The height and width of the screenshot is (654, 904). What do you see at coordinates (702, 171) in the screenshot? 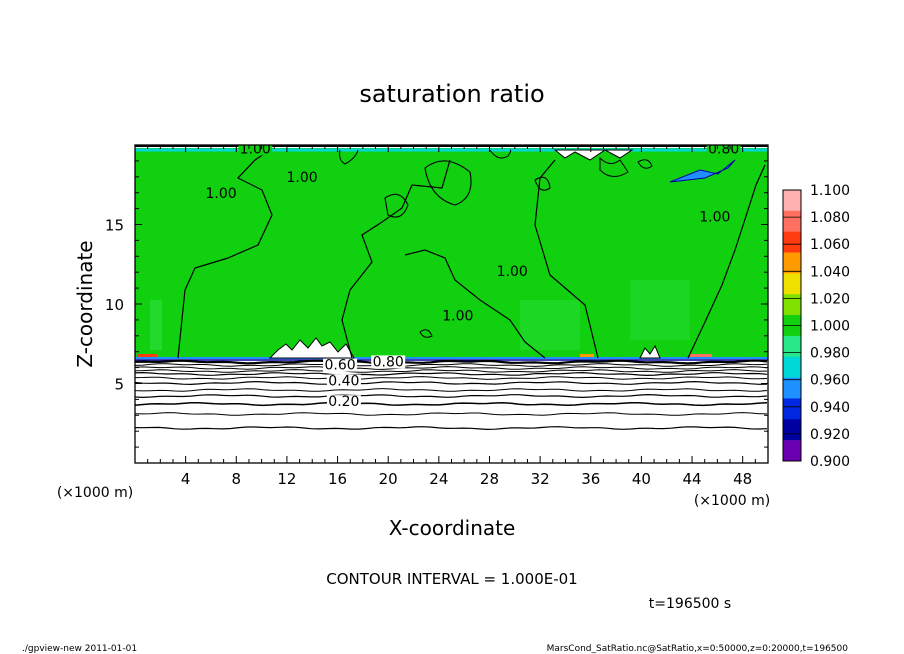
I see `upper-dry-patch` at bounding box center [702, 171].